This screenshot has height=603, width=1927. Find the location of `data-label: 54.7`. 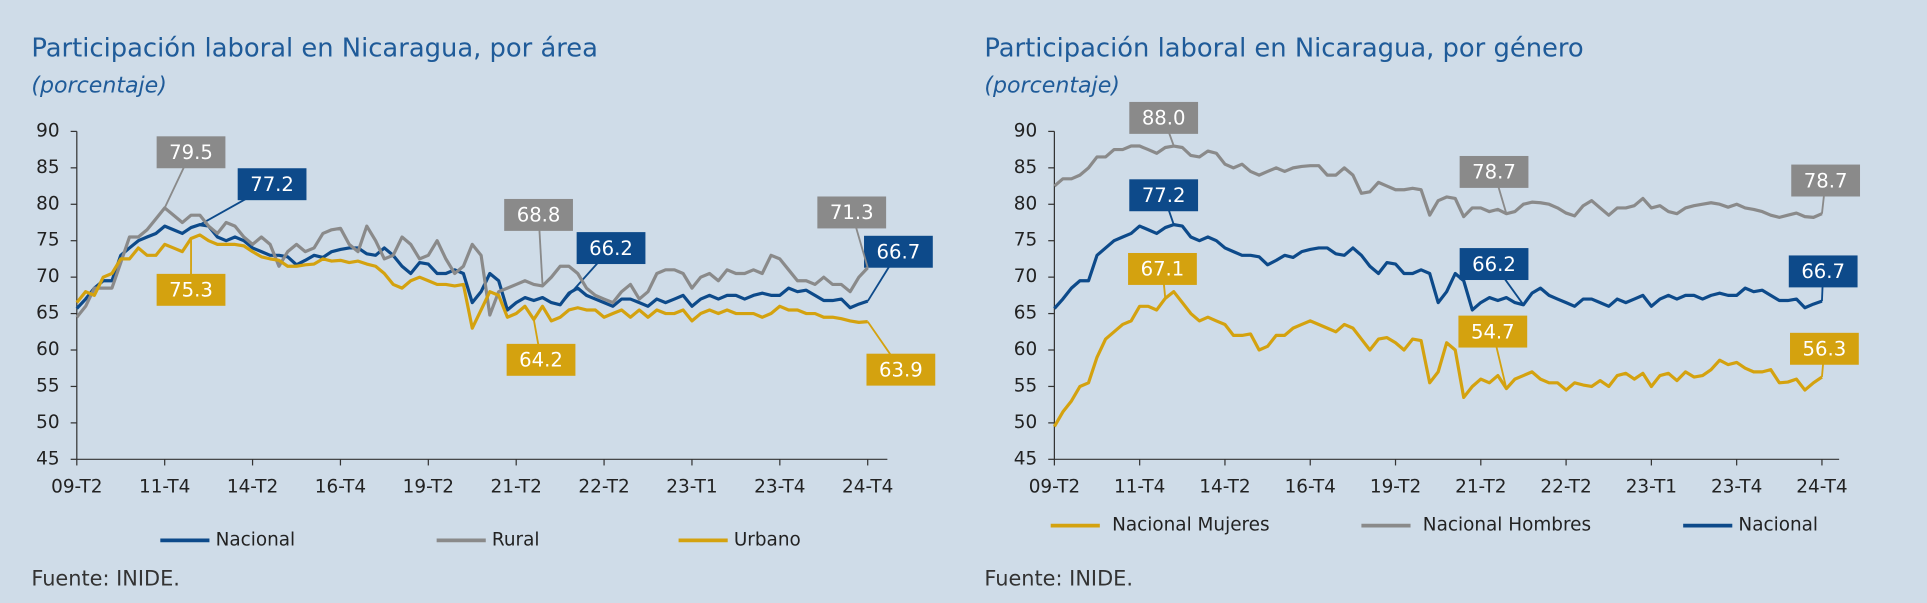

data-label: 54.7 is located at coordinates (1493, 331).